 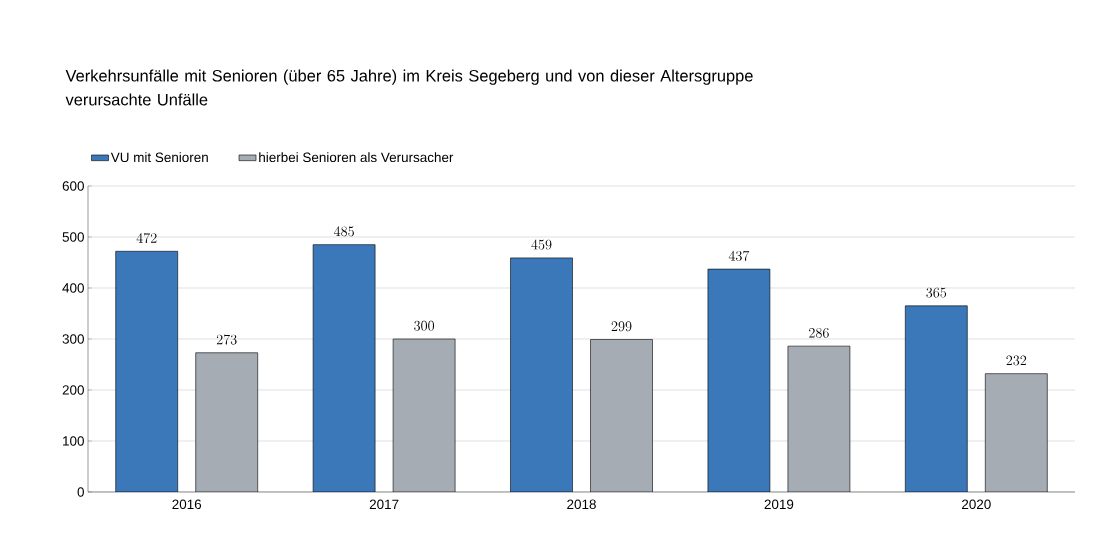 What do you see at coordinates (739, 255) in the screenshot?
I see `data-label: 437` at bounding box center [739, 255].